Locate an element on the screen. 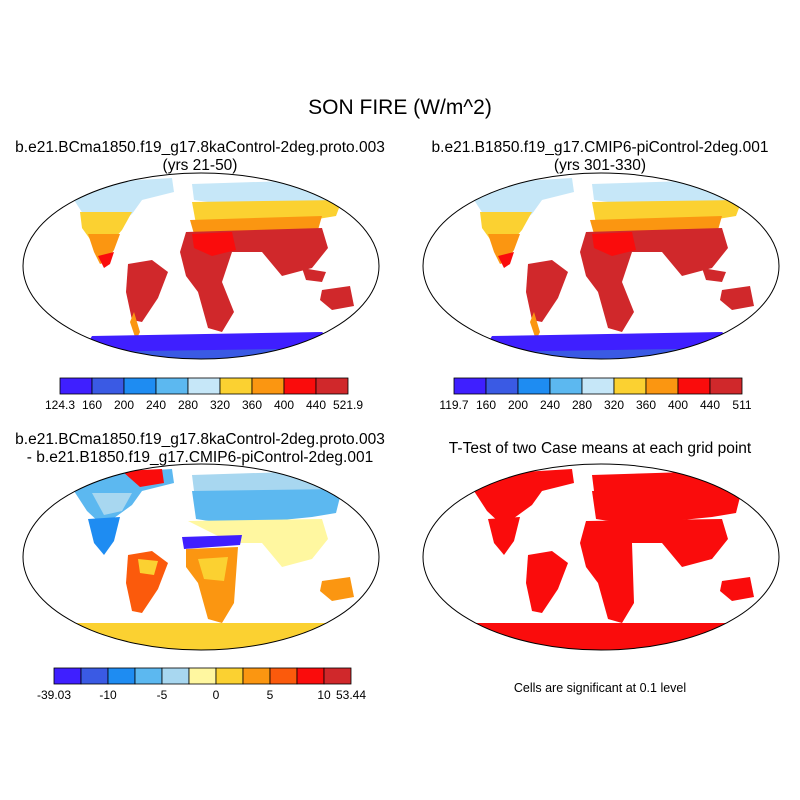 This screenshot has width=800, height=800. colorbar-case2: 119.7 160 200 240 280 320 360 400 440 511 is located at coordinates (595, 394).